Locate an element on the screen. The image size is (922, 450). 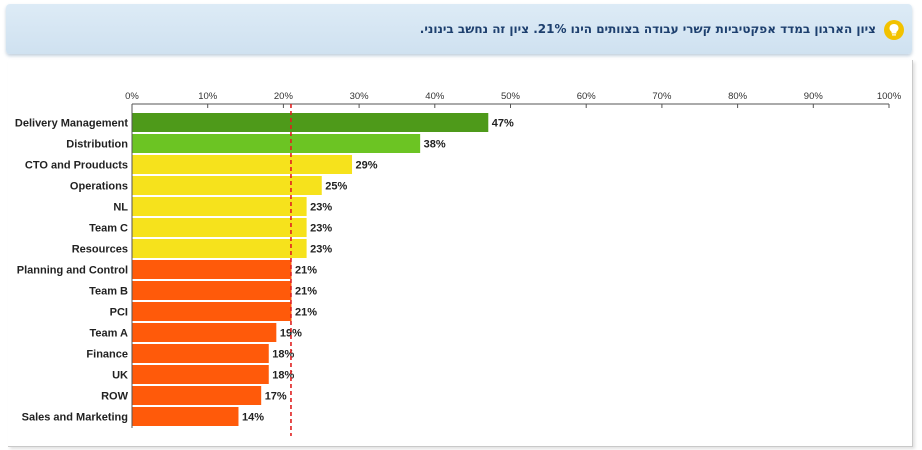
x-tick-label: 90% is located at coordinates (814, 96).